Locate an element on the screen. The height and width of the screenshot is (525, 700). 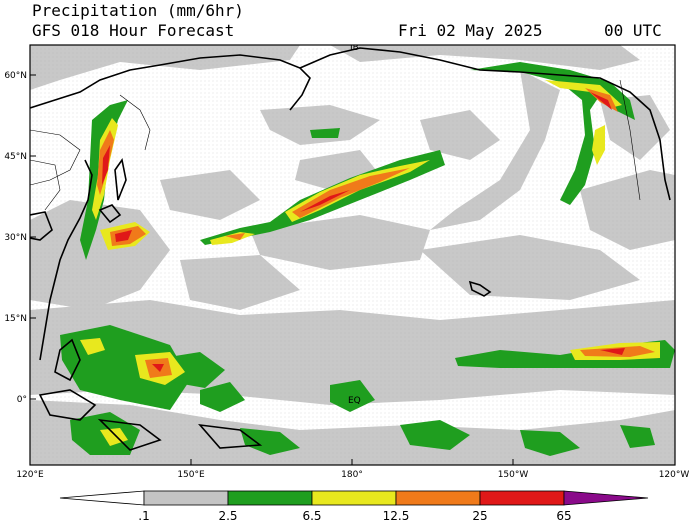
dateline-marker: IB is located at coordinates (354, 48).